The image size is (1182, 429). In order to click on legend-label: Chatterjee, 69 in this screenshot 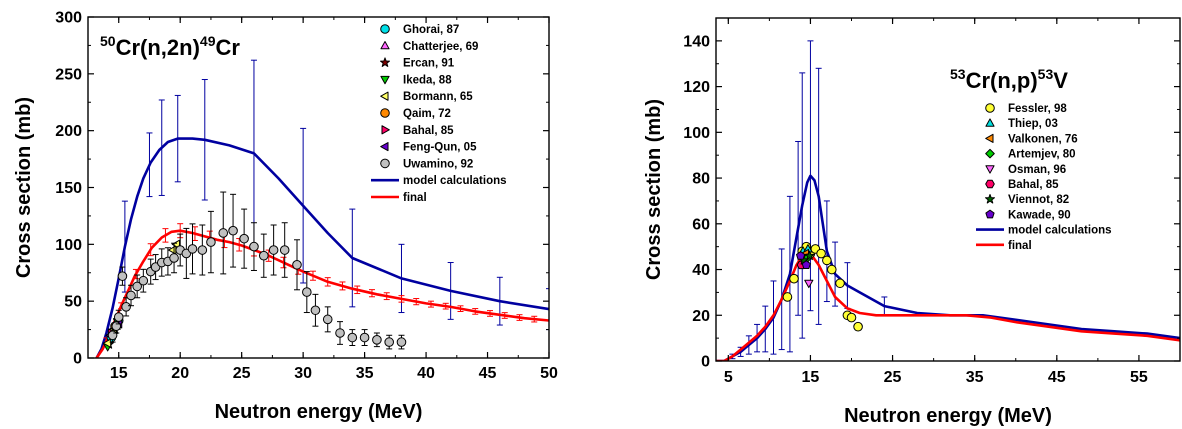, I will do `click(440, 47)`.